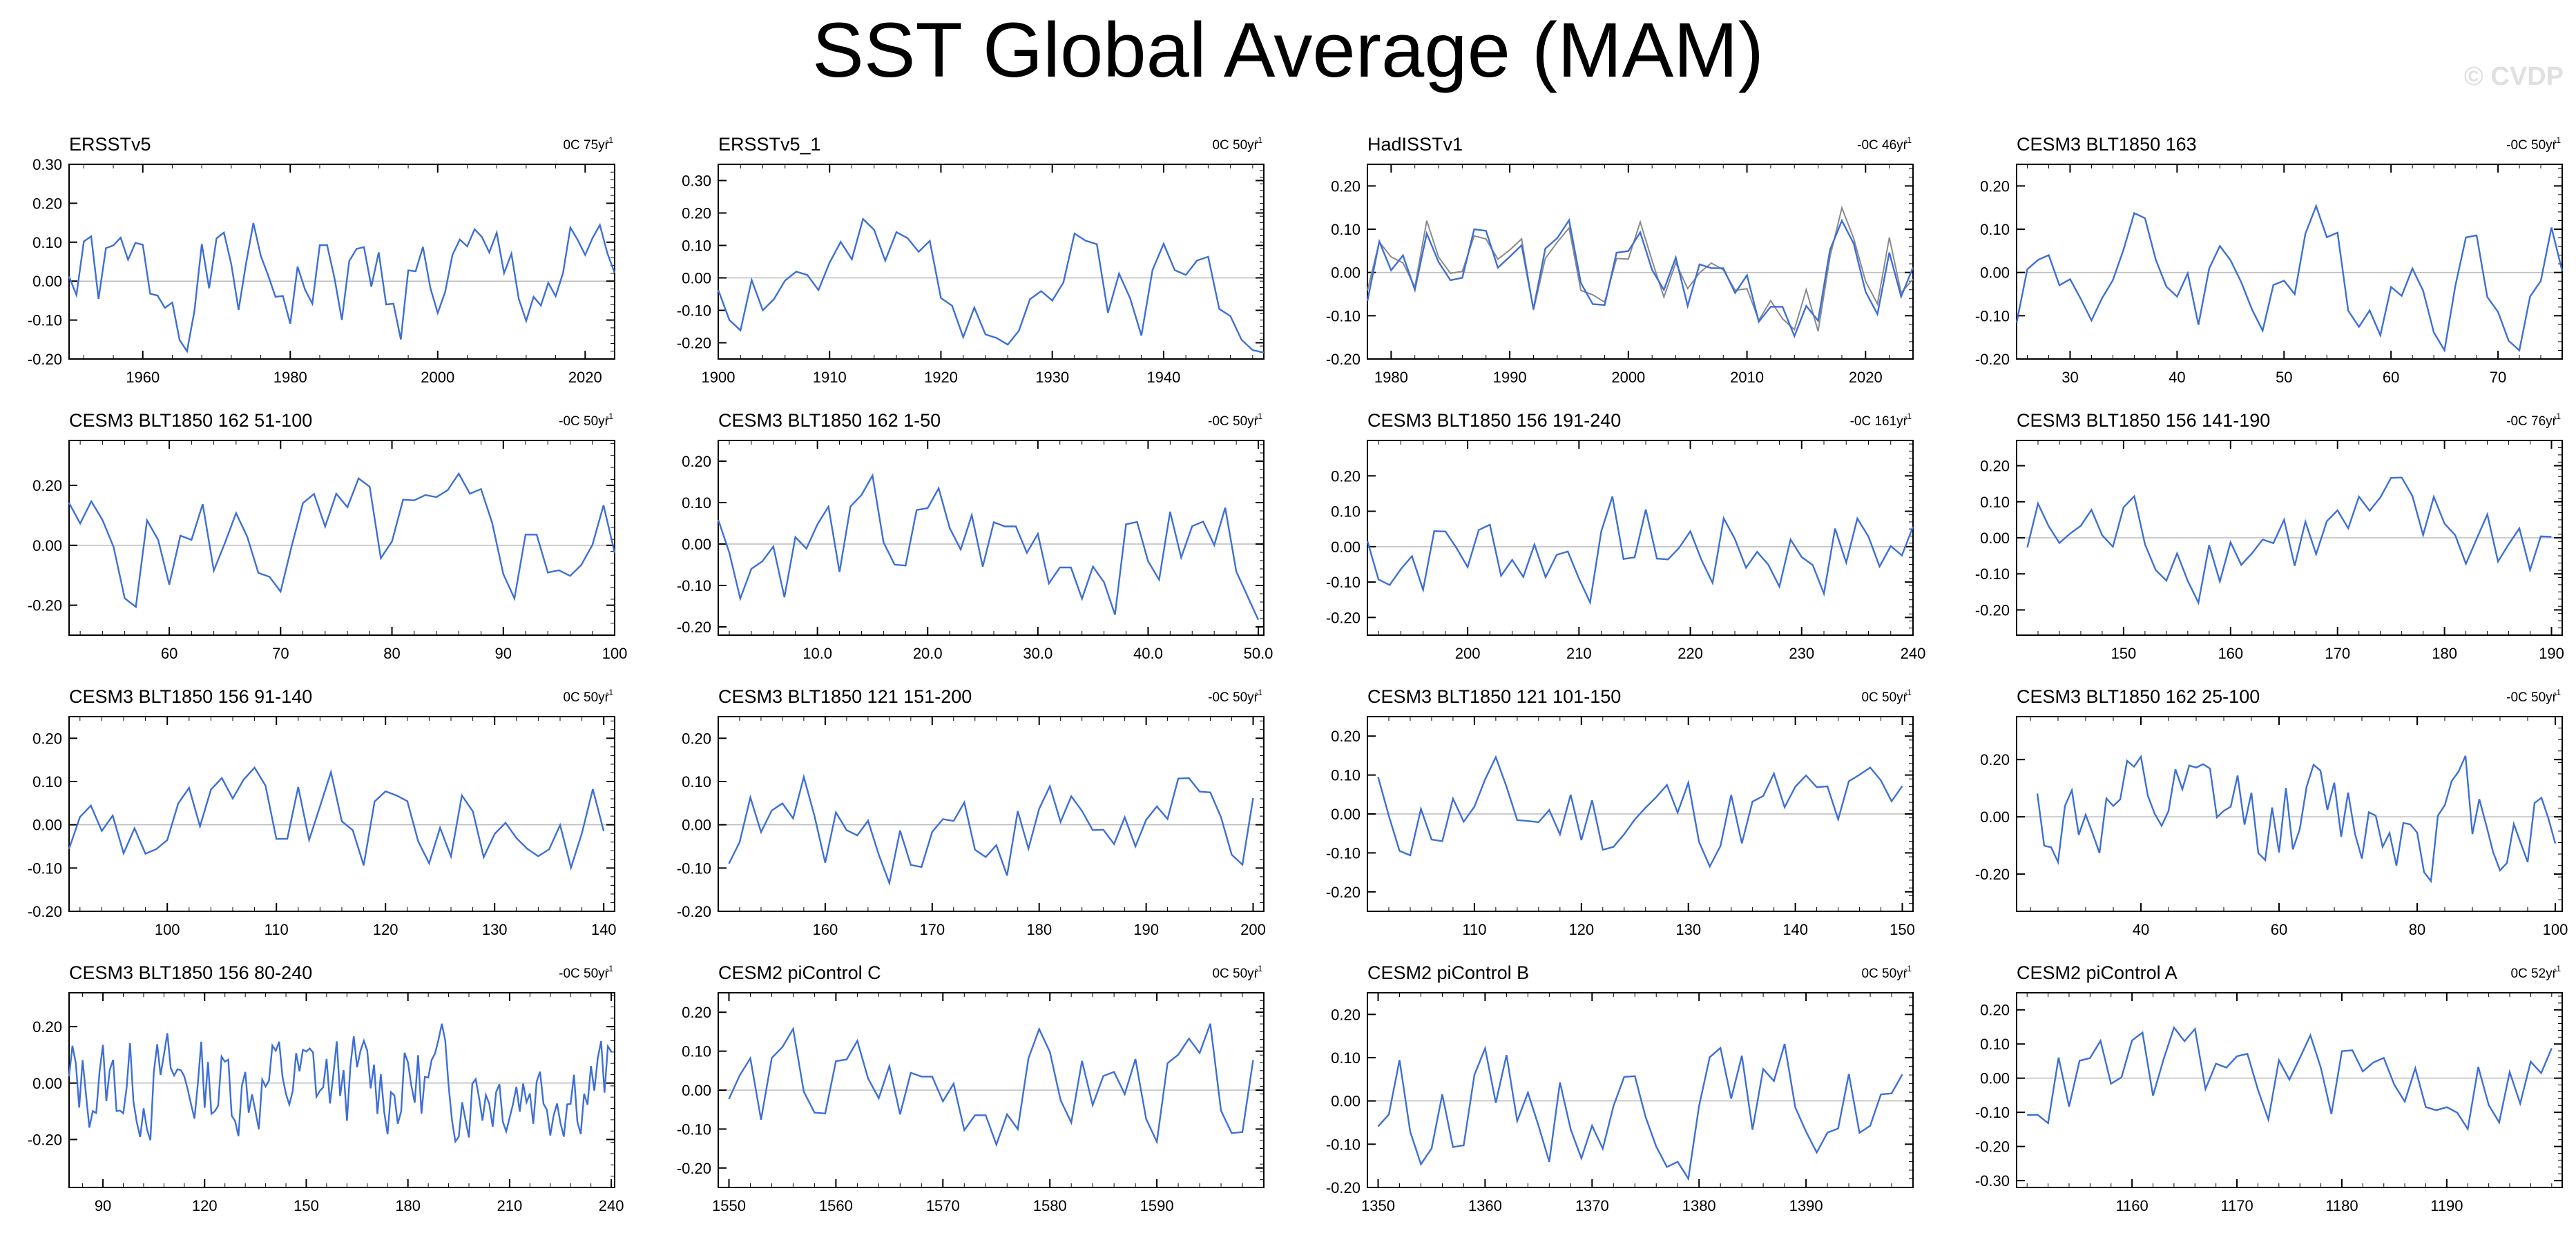 The height and width of the screenshot is (1242, 2576). Describe the element at coordinates (2138, 696) in the screenshot. I see `panel-title: CESM3 BLT1850 162 25-100` at that location.